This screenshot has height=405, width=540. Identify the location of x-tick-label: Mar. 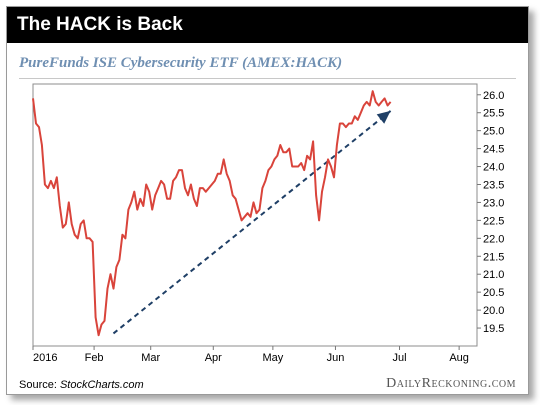
(150, 358).